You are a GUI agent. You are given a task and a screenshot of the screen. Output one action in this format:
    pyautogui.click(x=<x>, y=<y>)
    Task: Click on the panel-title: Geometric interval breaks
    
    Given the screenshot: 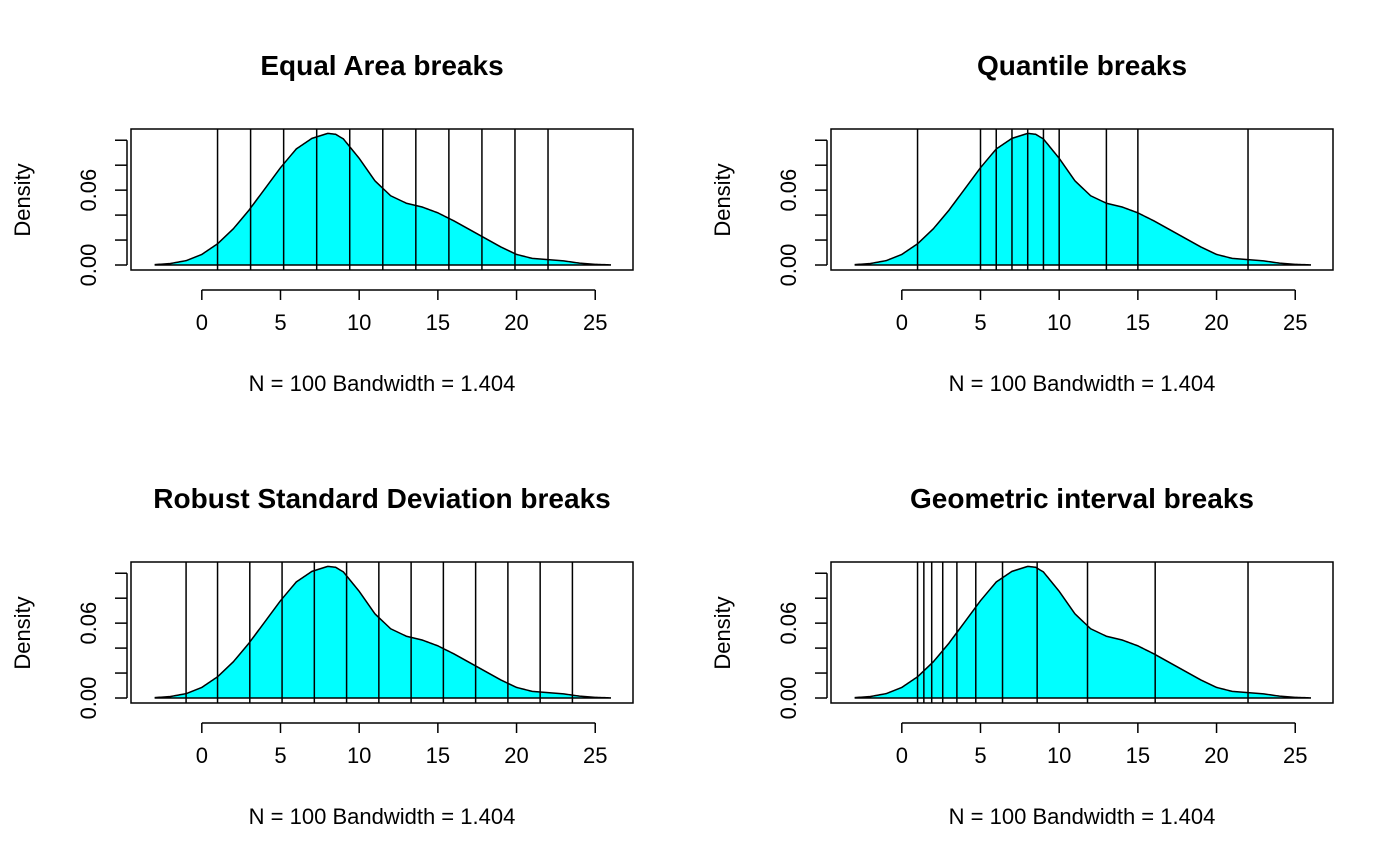 What is the action you would take?
    pyautogui.click(x=1082, y=498)
    